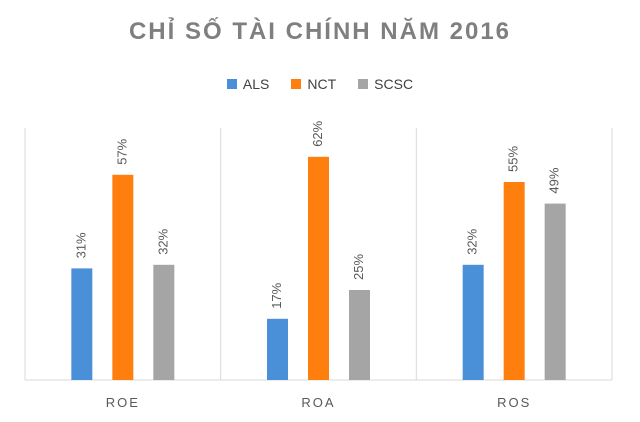  What do you see at coordinates (276, 295) in the screenshot?
I see `data-label-als-roa: 17%` at bounding box center [276, 295].